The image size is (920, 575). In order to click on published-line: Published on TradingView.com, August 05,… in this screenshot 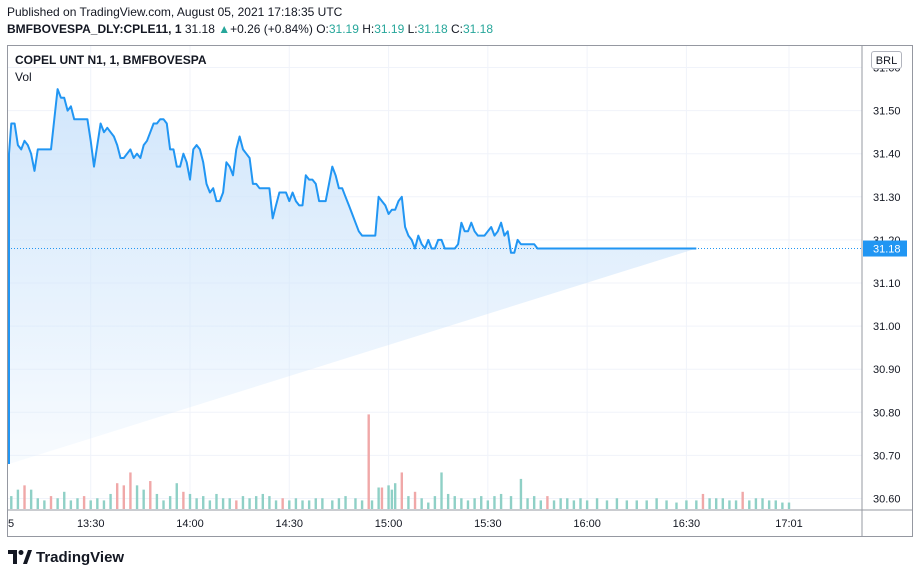, I will do `click(175, 12)`.